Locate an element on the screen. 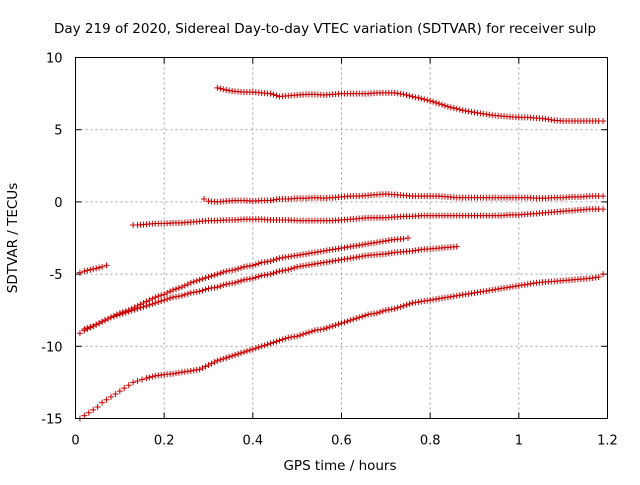 Image resolution: width=640 pixels, height=485 pixels. x-tick-label: 0.2 is located at coordinates (164, 441).